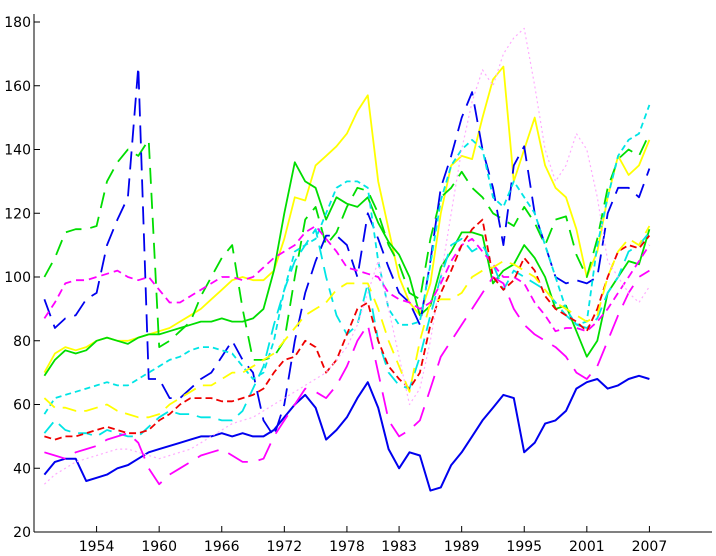  What do you see at coordinates (22, 533) in the screenshot?
I see `y-tick-label: 20` at bounding box center [22, 533].